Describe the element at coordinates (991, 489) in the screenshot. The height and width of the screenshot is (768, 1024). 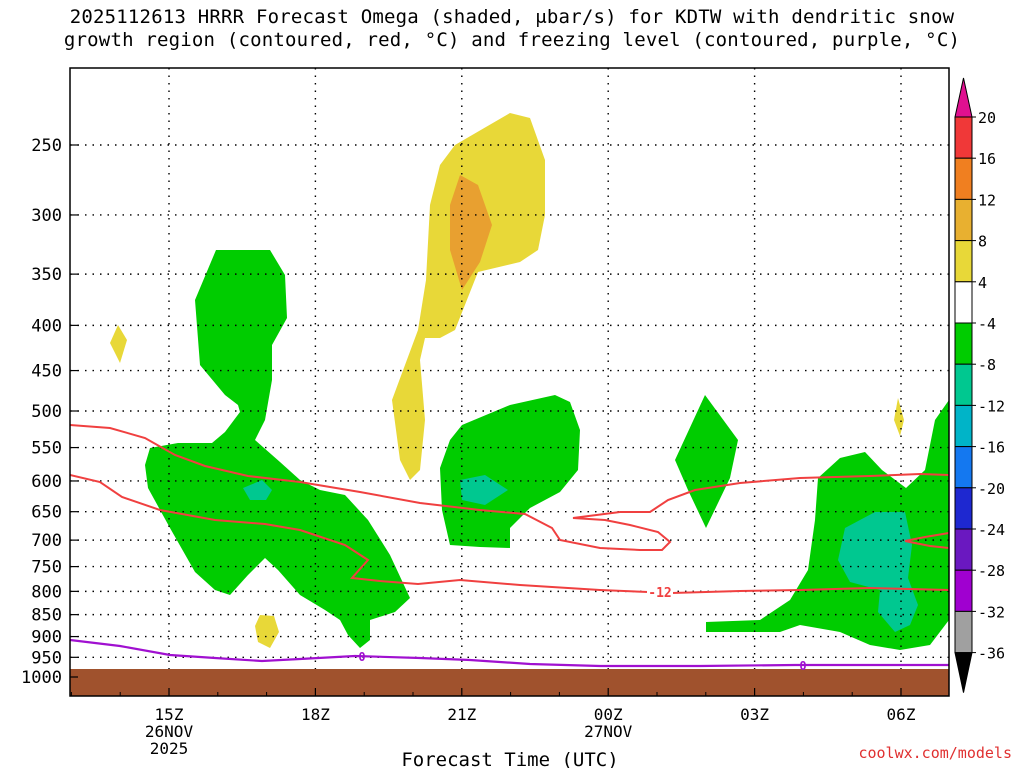
I see `colorbar-label: -20` at that location.